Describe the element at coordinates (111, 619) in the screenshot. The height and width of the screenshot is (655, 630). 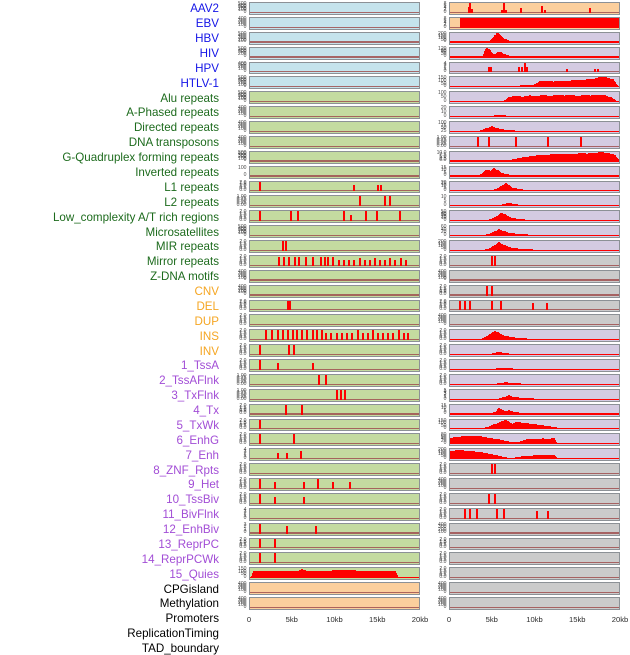
I see `track-label: Promoters` at that location.